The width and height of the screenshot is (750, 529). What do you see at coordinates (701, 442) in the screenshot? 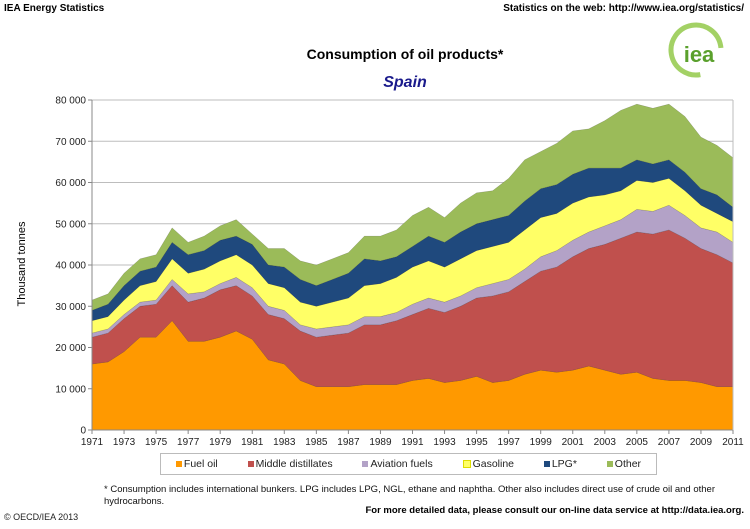
I see `x-tick-label: 2009` at bounding box center [701, 442].